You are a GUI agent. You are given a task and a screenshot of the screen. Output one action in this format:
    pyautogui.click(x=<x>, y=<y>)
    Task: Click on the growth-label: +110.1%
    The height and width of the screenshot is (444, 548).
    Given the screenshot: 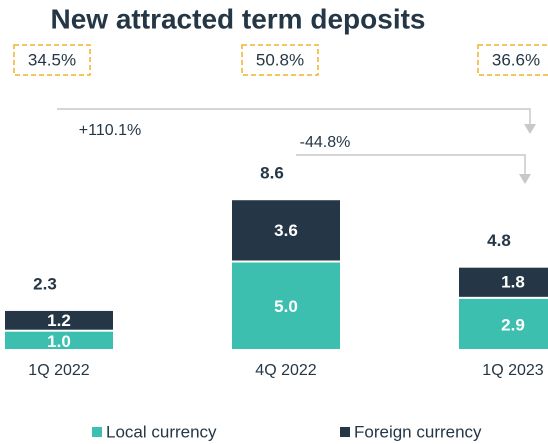 What is the action you would take?
    pyautogui.click(x=110, y=130)
    